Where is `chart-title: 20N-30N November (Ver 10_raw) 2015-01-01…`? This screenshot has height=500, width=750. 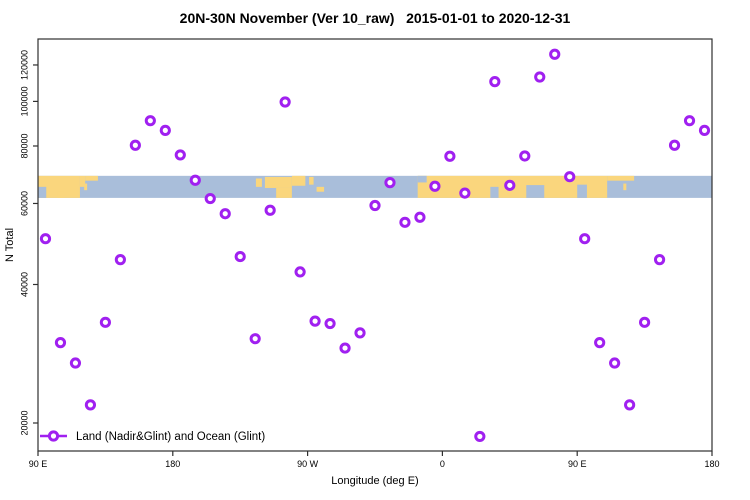
chart-title: 20N-30N November (Ver 10_raw) 2015-01-01… is located at coordinates (375, 18).